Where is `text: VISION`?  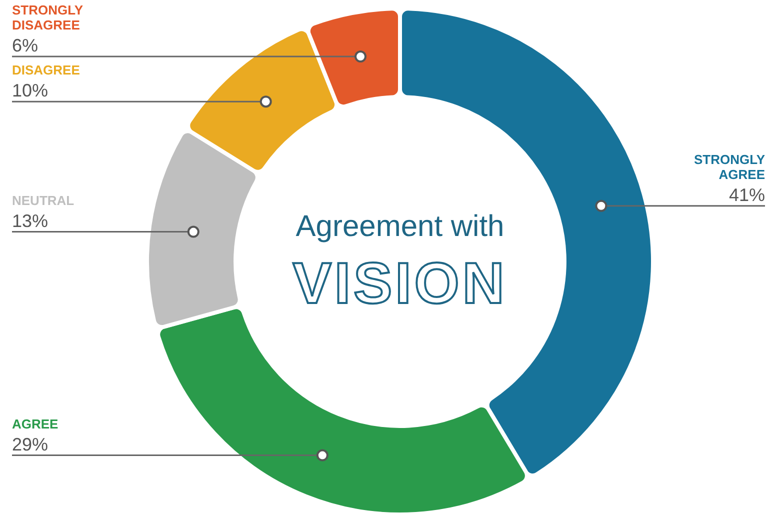 text: VISION is located at coordinates (399, 283).